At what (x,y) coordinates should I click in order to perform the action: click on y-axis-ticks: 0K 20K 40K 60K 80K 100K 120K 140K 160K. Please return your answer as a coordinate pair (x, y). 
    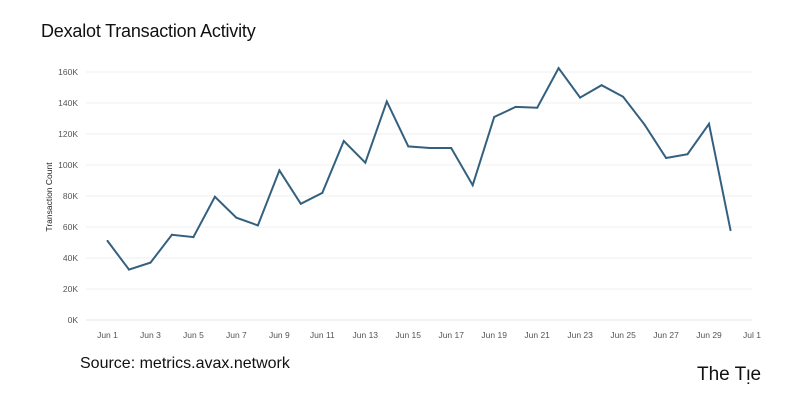
    Looking at the image, I should click on (68, 196).